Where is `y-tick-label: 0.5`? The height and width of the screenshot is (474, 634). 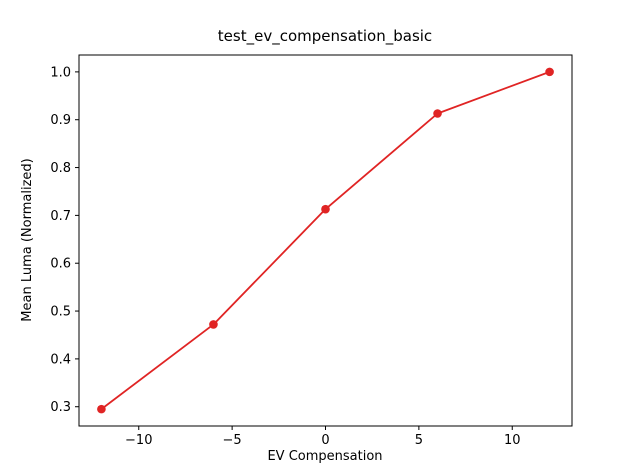
y-tick-label: 0.5 is located at coordinates (60, 312).